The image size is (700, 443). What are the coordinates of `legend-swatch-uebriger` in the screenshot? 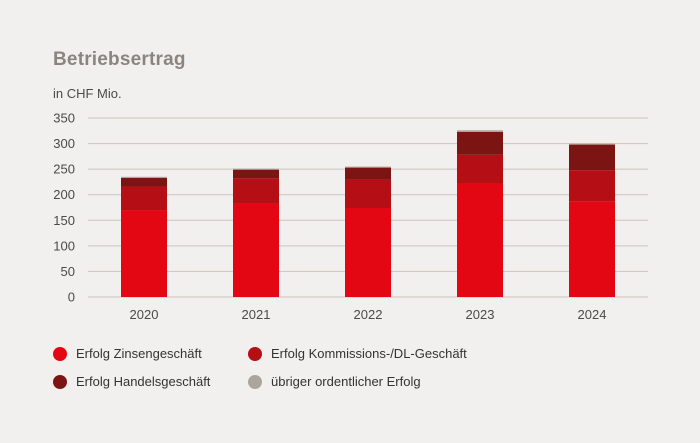 It's located at (255, 381).